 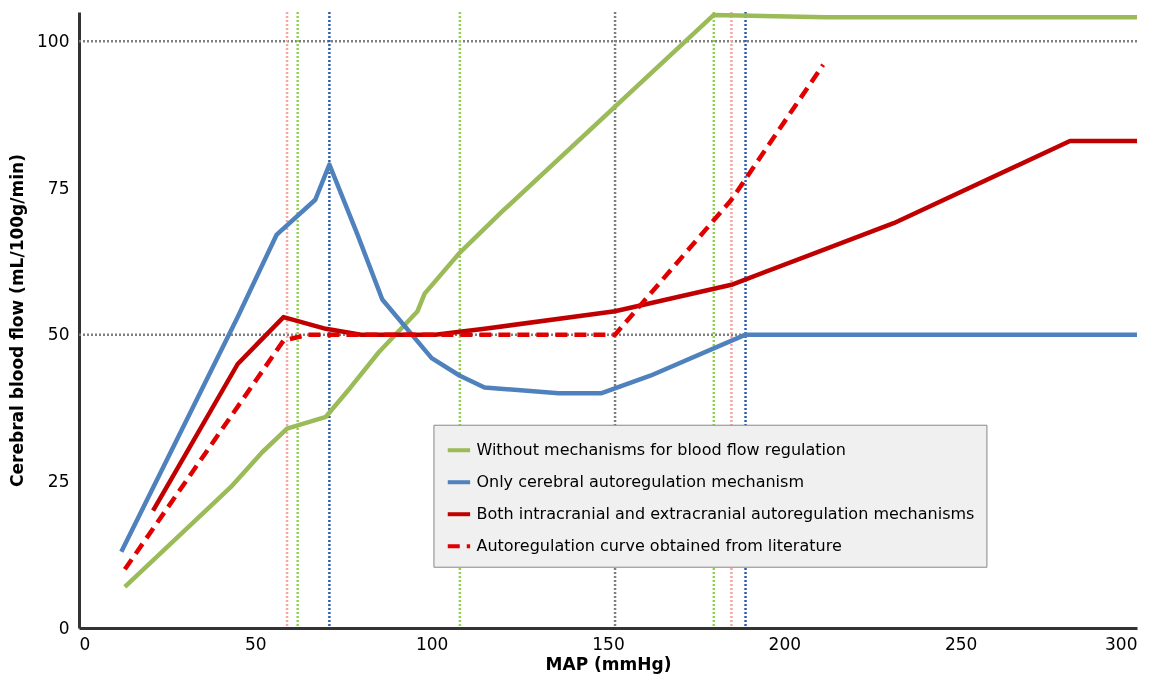 I want to click on legend-label: Autoregulation curve obtained from literature, so click(x=659, y=546).